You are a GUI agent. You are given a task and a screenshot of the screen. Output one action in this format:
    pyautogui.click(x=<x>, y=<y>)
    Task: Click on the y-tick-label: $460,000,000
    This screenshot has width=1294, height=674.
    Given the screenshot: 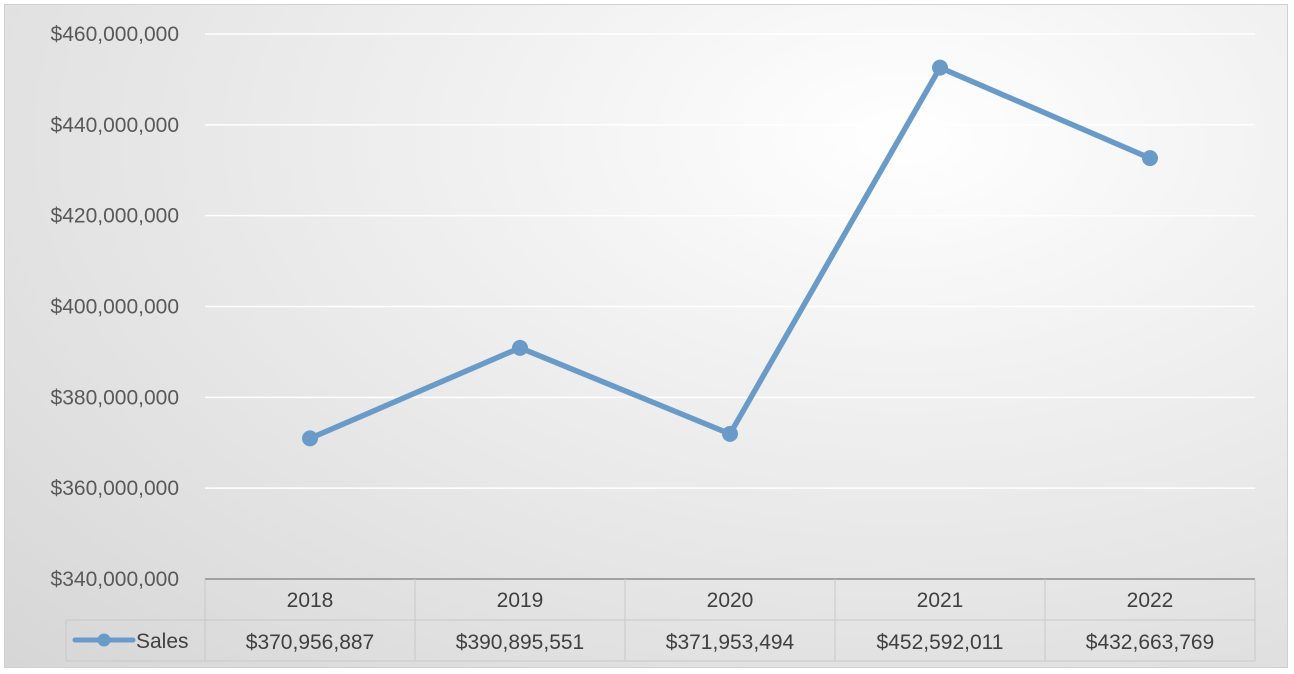 What is the action you would take?
    pyautogui.click(x=115, y=34)
    